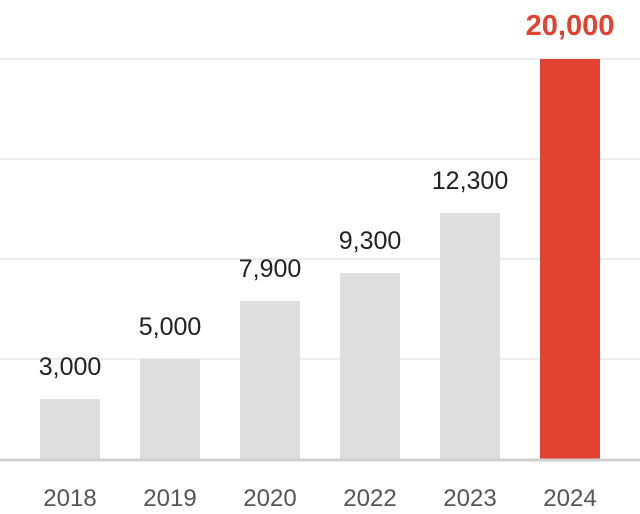 The width and height of the screenshot is (640, 514). I want to click on x-tick-label: 2023, so click(469, 498).